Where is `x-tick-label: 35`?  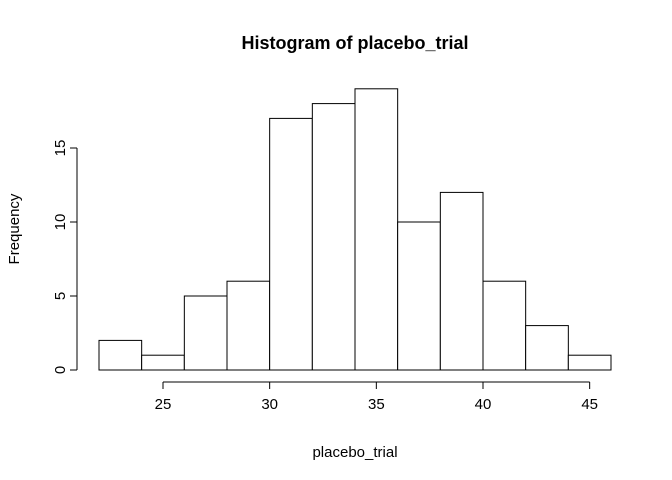 x-tick-label: 35 is located at coordinates (376, 404).